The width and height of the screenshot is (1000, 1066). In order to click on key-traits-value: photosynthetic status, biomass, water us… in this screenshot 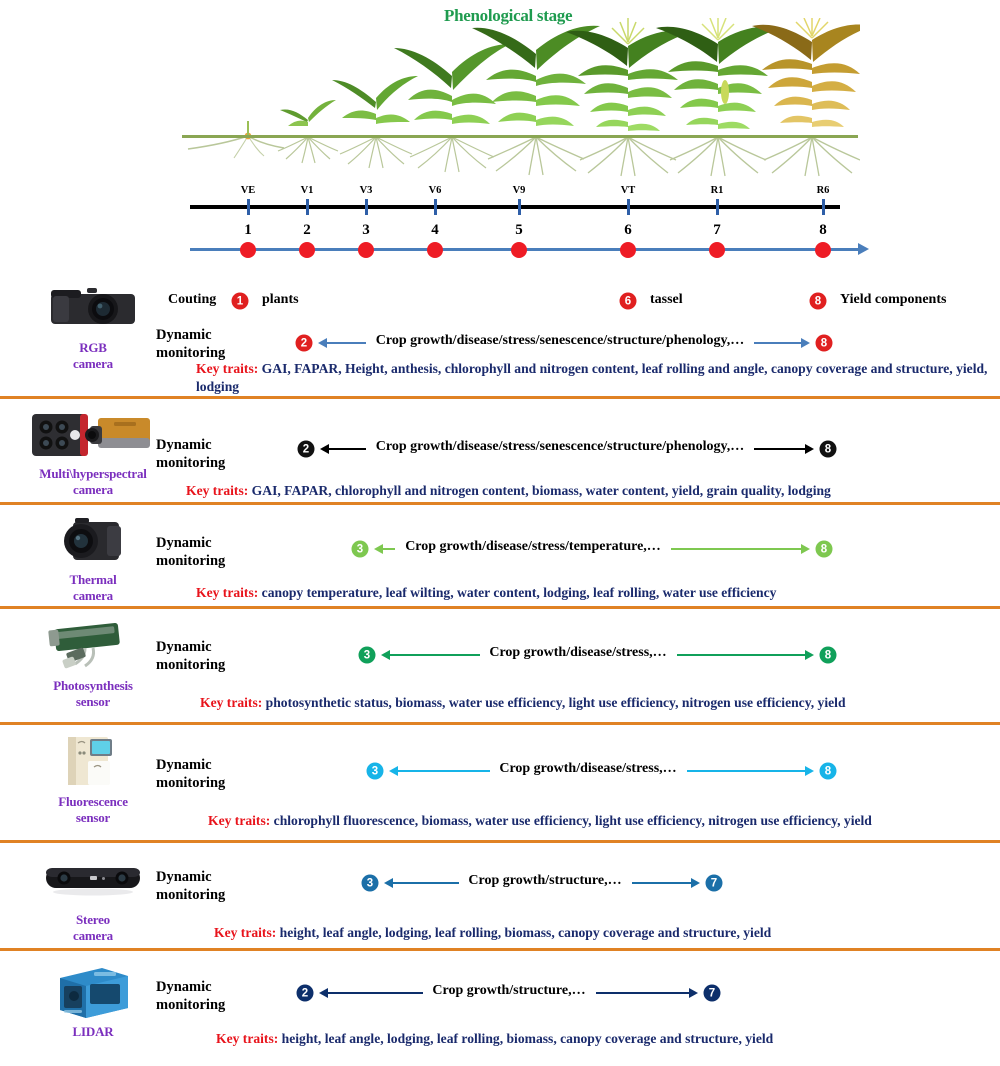, I will do `click(554, 702)`.